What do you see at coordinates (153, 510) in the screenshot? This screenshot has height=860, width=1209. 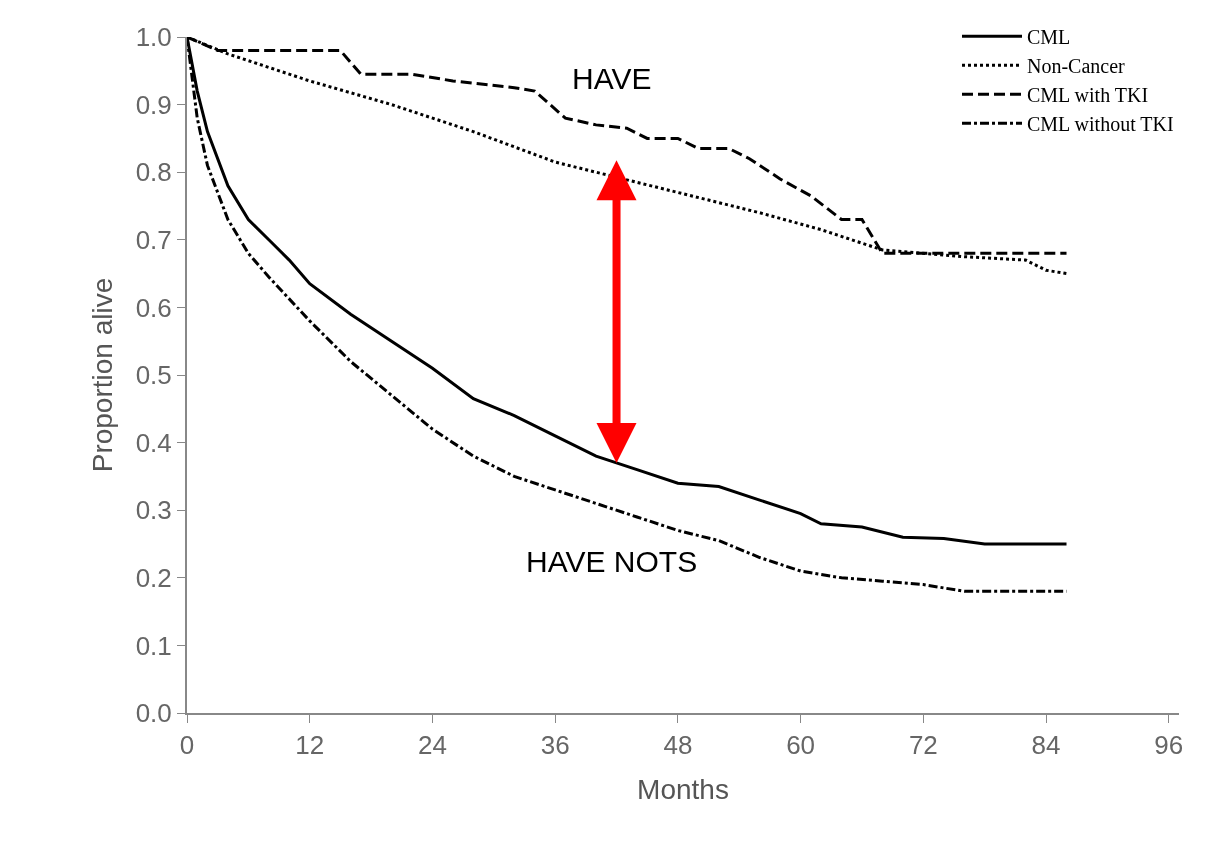 I see `y-tick-label: 0.3` at bounding box center [153, 510].